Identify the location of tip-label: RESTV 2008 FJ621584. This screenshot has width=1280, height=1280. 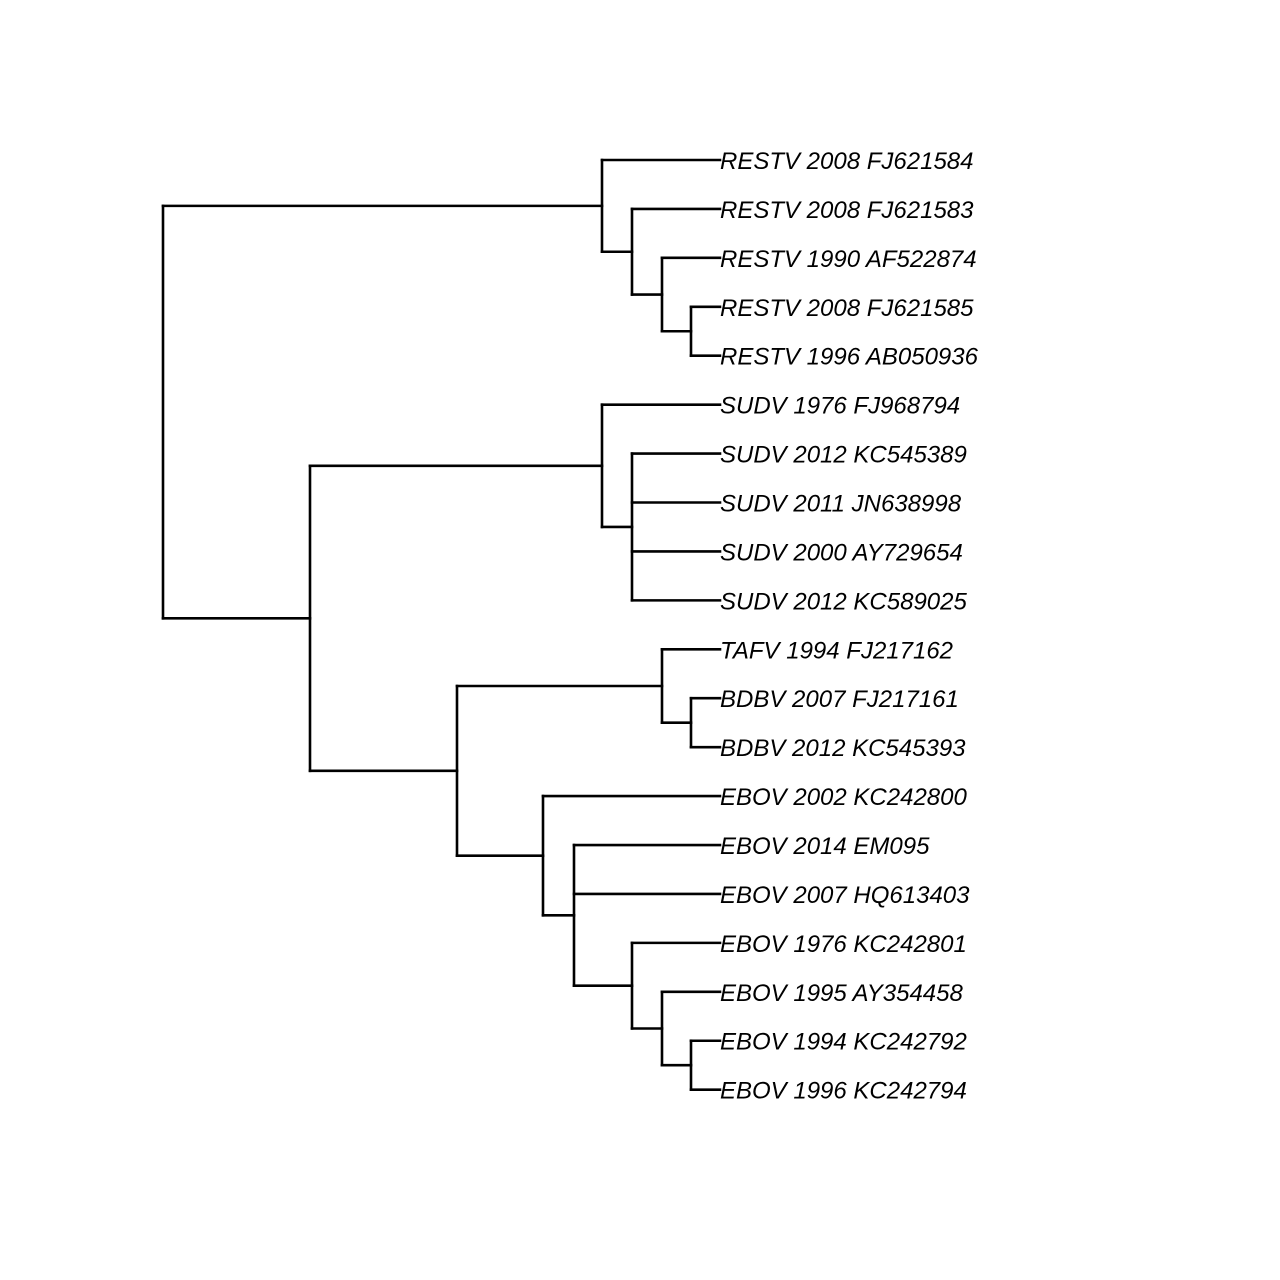
(847, 161).